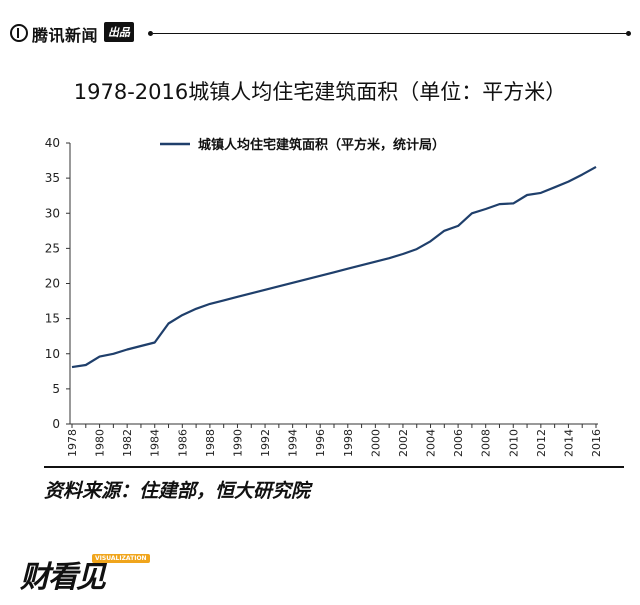  Describe the element at coordinates (403, 443) in the screenshot. I see `x-tick-label: 2002` at that location.